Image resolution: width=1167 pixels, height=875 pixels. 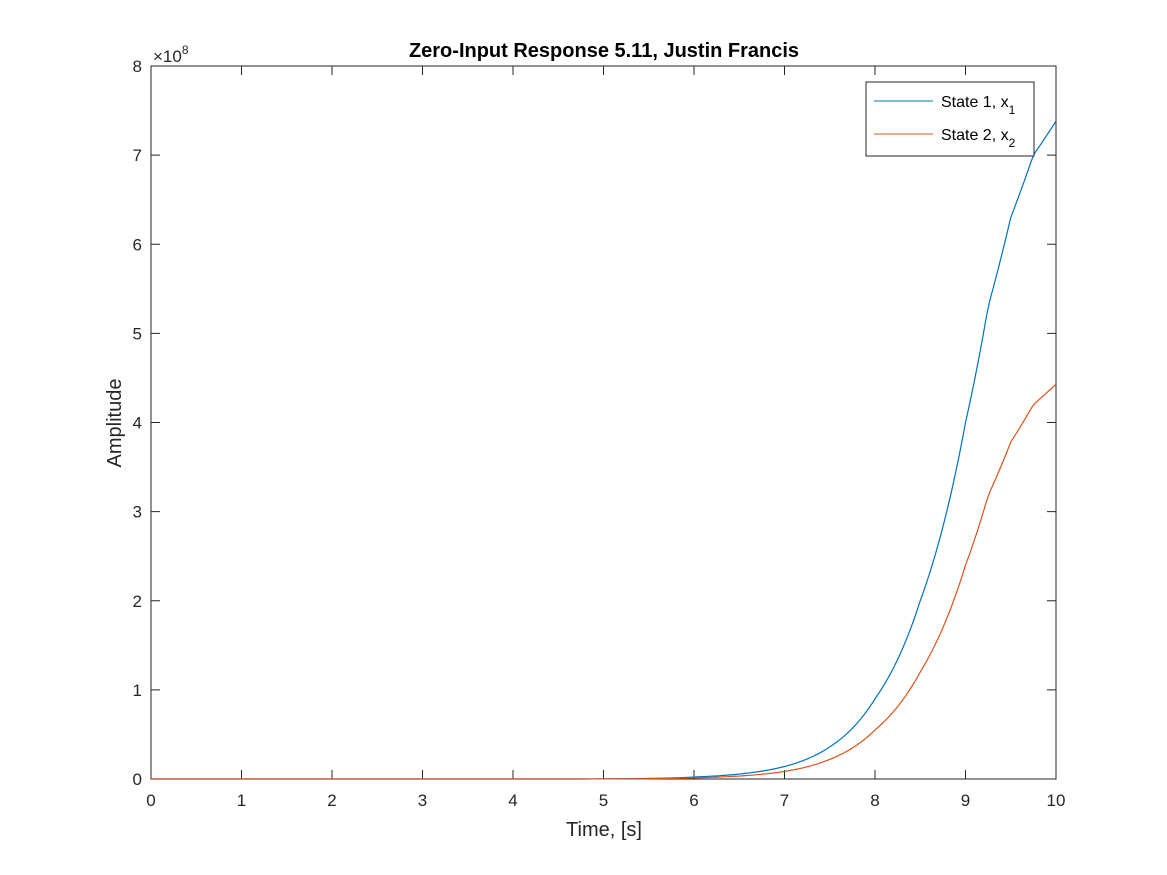 What do you see at coordinates (185, 50) in the screenshot?
I see `y-exponent-power: 8` at bounding box center [185, 50].